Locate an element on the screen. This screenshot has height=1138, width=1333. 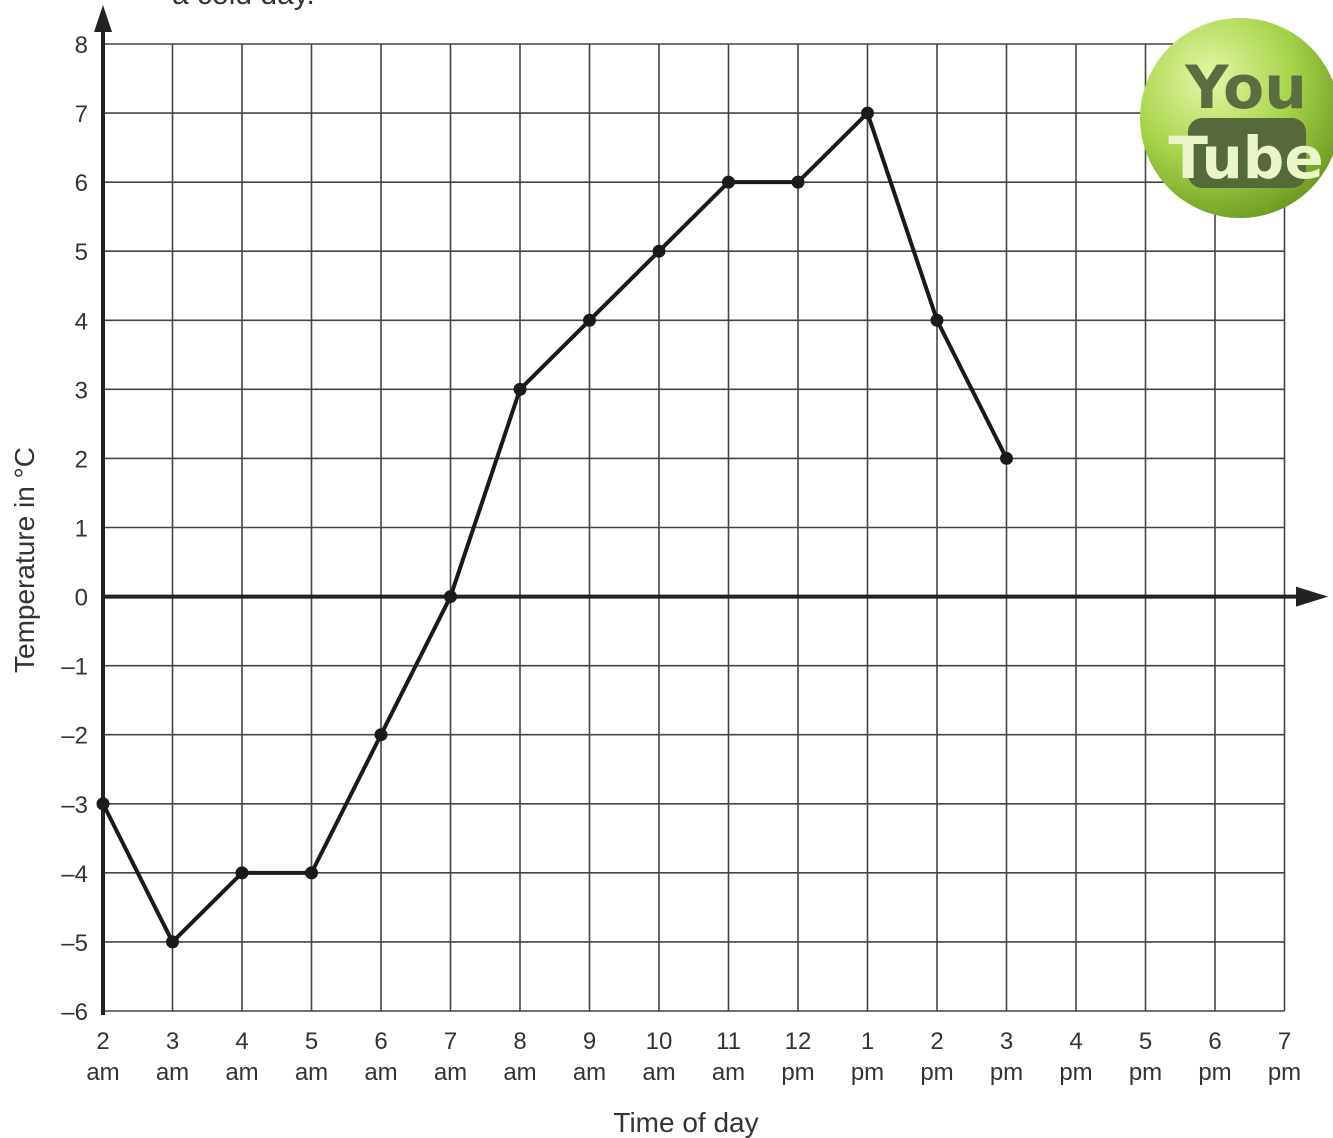
y-tick-label: 5 is located at coordinates (81, 252).